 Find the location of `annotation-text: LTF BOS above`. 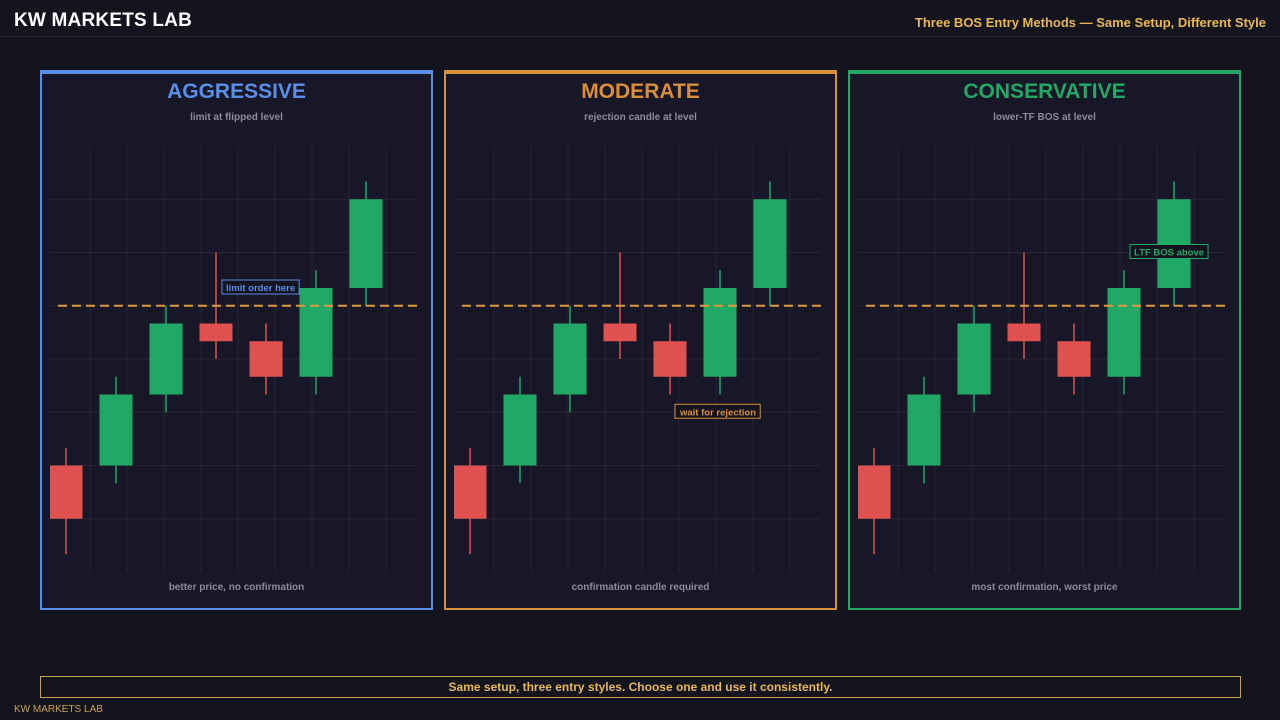

annotation-text: LTF BOS above is located at coordinates (1169, 253).